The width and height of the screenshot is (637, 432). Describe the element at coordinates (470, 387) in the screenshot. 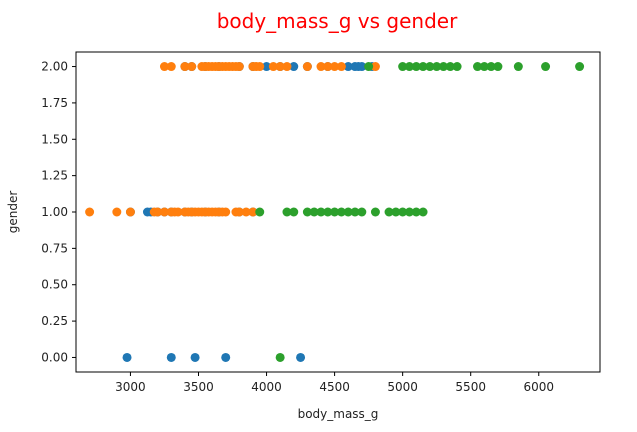

I see `x-tick-label: 5500` at that location.